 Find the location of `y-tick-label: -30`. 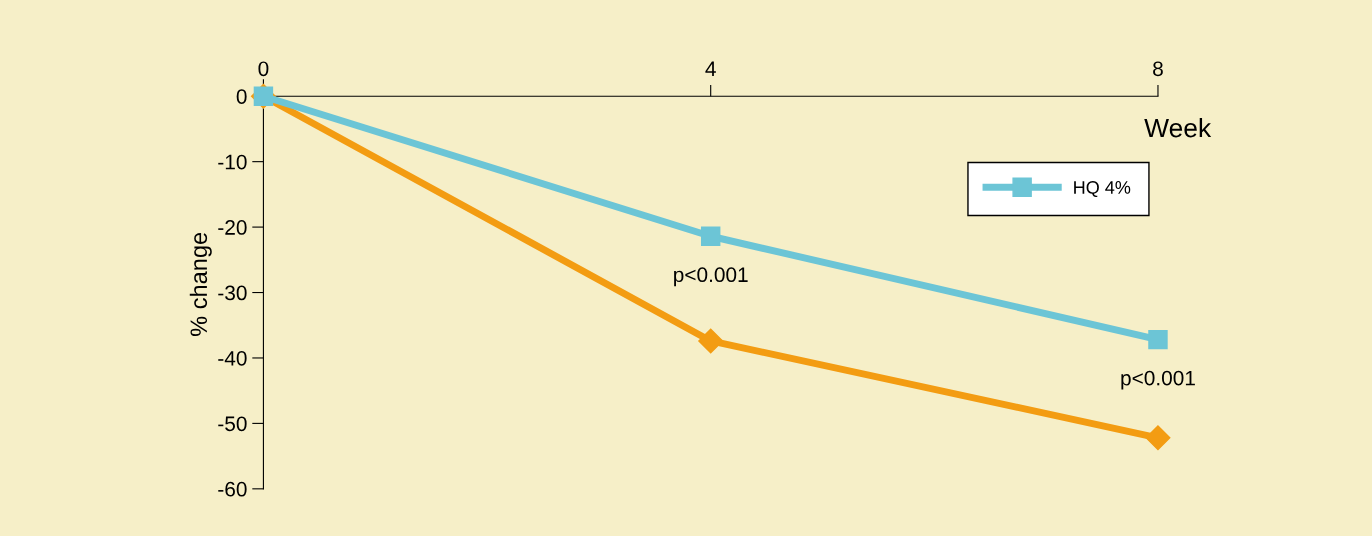

y-tick-label: -30 is located at coordinates (232, 293).